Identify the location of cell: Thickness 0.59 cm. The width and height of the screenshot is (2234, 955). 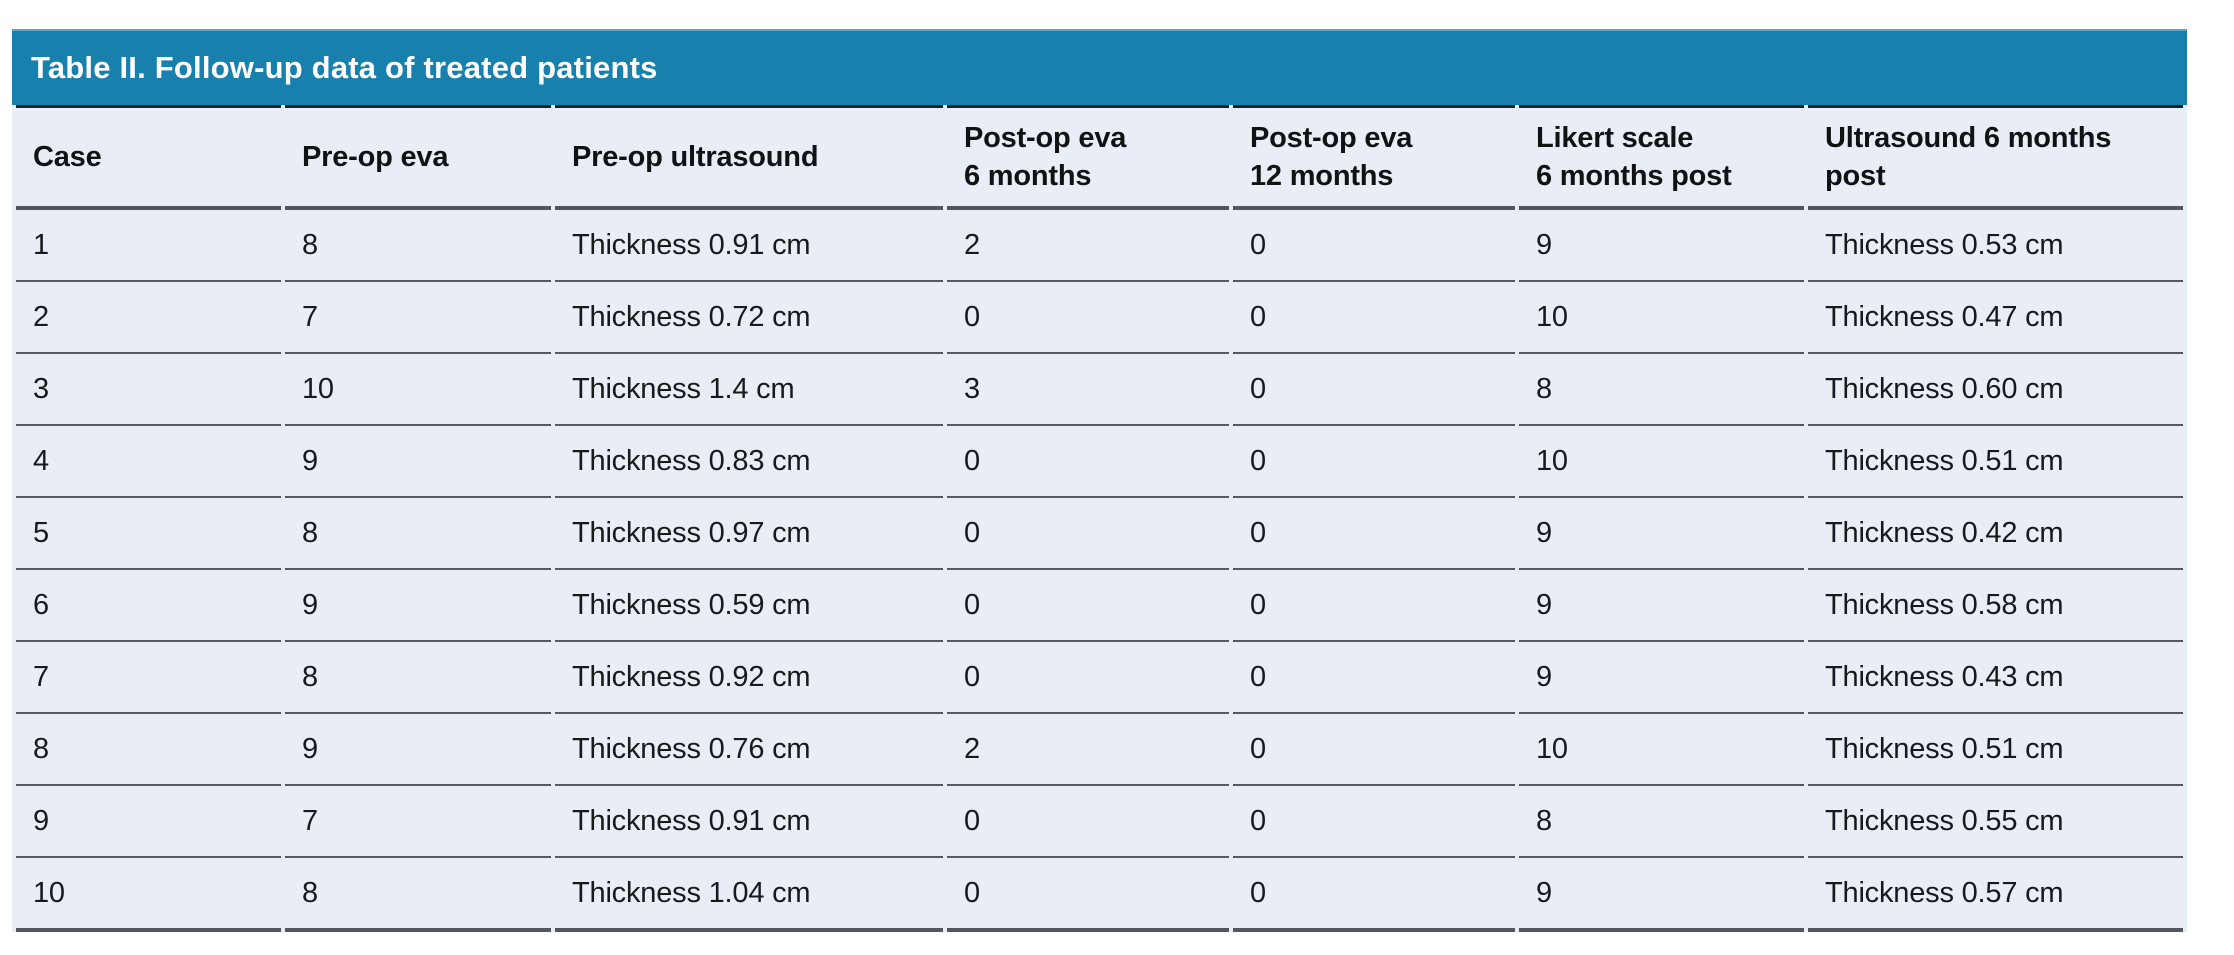
(749, 606).